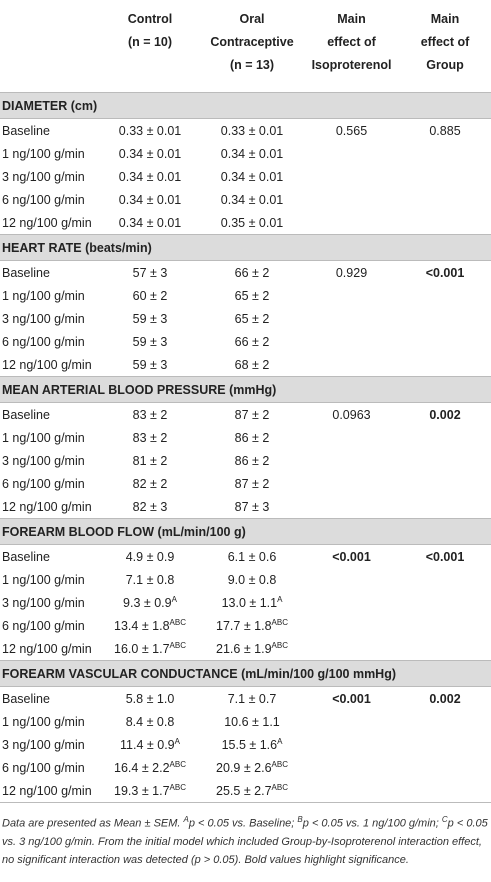 The height and width of the screenshot is (882, 491). What do you see at coordinates (252, 65) in the screenshot?
I see `header-text: (n = 13)` at bounding box center [252, 65].